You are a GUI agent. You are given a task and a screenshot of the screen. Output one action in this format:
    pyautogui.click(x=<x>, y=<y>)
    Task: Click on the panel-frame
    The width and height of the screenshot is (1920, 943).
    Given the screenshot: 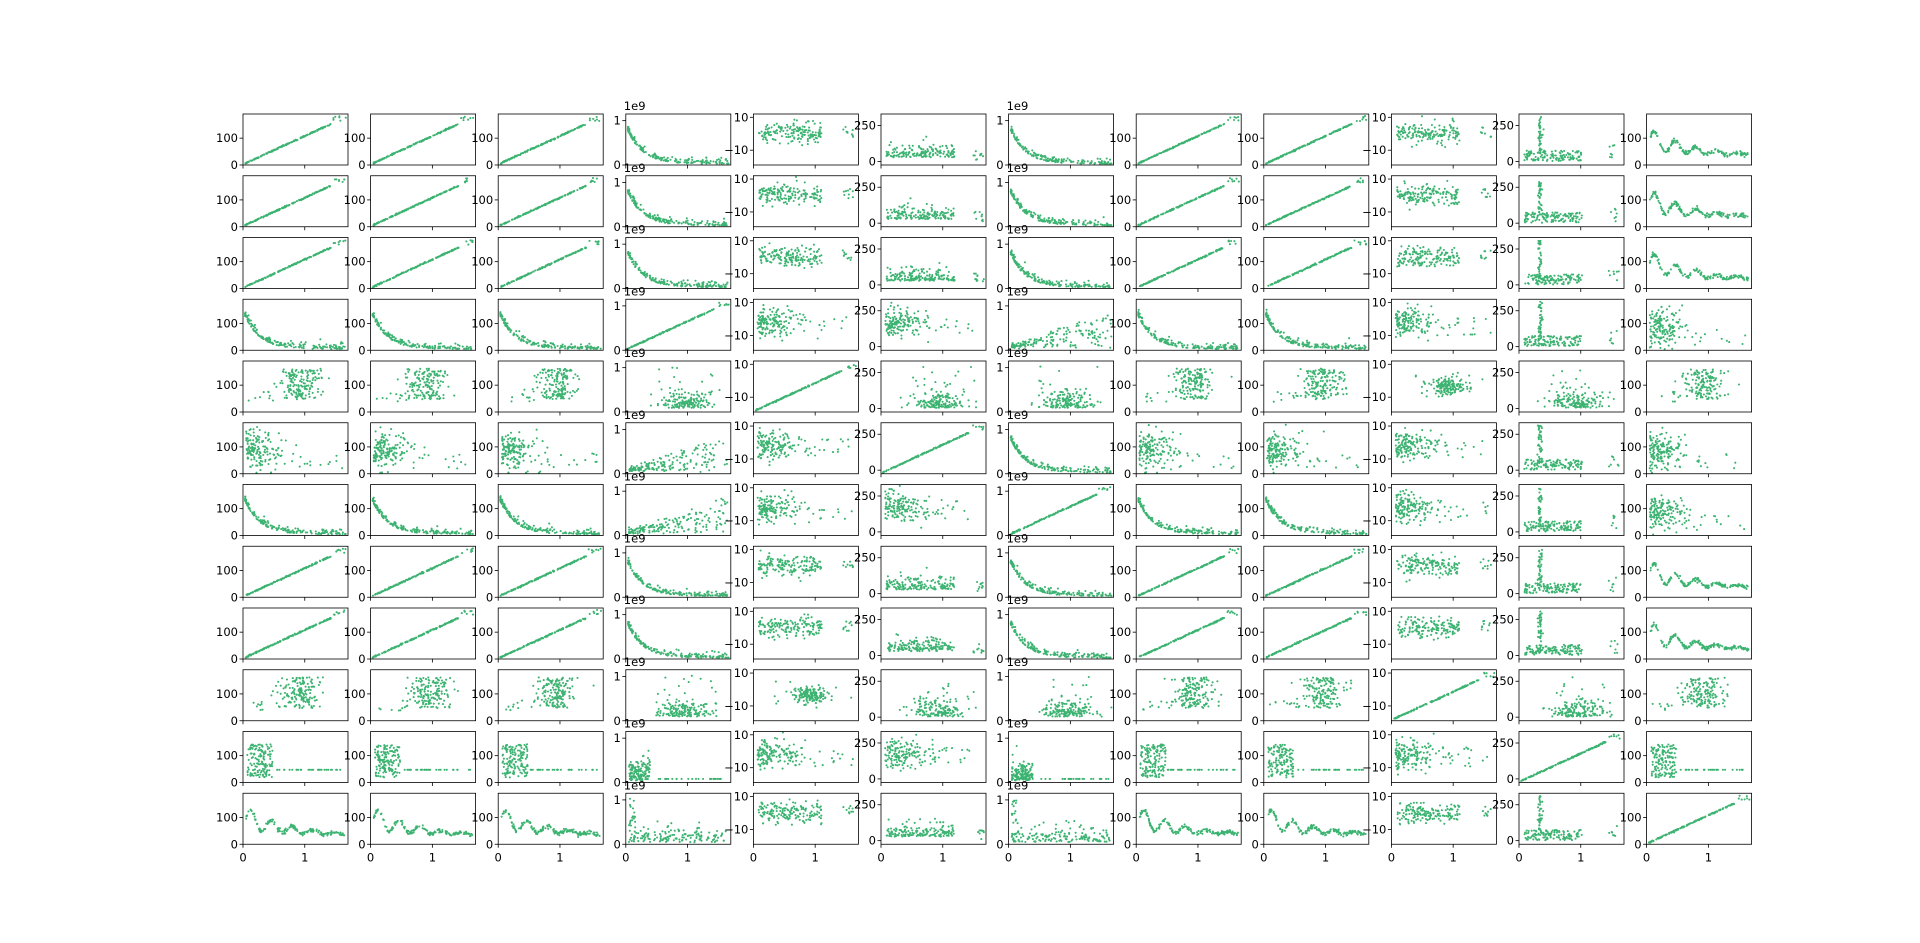 What is the action you would take?
    pyautogui.click(x=550, y=139)
    